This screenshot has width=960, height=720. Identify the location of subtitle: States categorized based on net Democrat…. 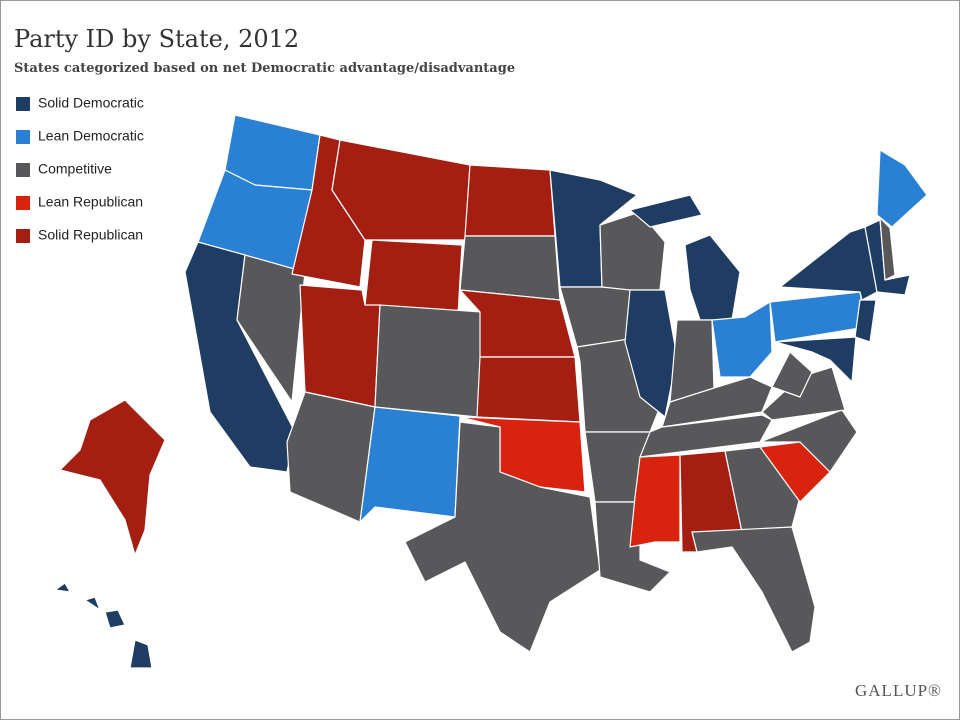
(264, 68).